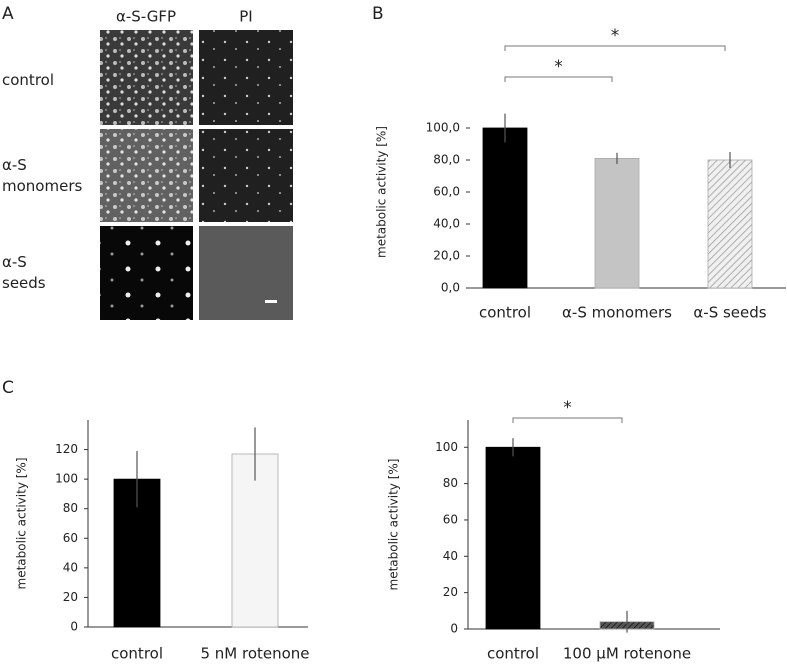  I want to click on panel-label: A, so click(8, 14).